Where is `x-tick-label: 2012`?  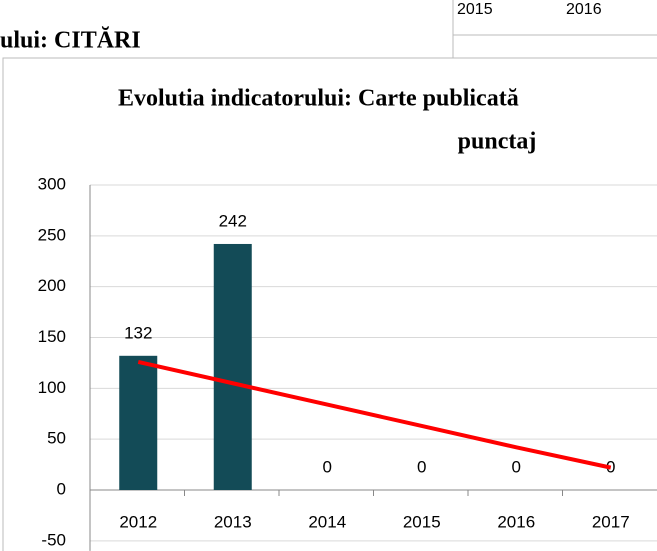
x-tick-label: 2012 is located at coordinates (138, 521).